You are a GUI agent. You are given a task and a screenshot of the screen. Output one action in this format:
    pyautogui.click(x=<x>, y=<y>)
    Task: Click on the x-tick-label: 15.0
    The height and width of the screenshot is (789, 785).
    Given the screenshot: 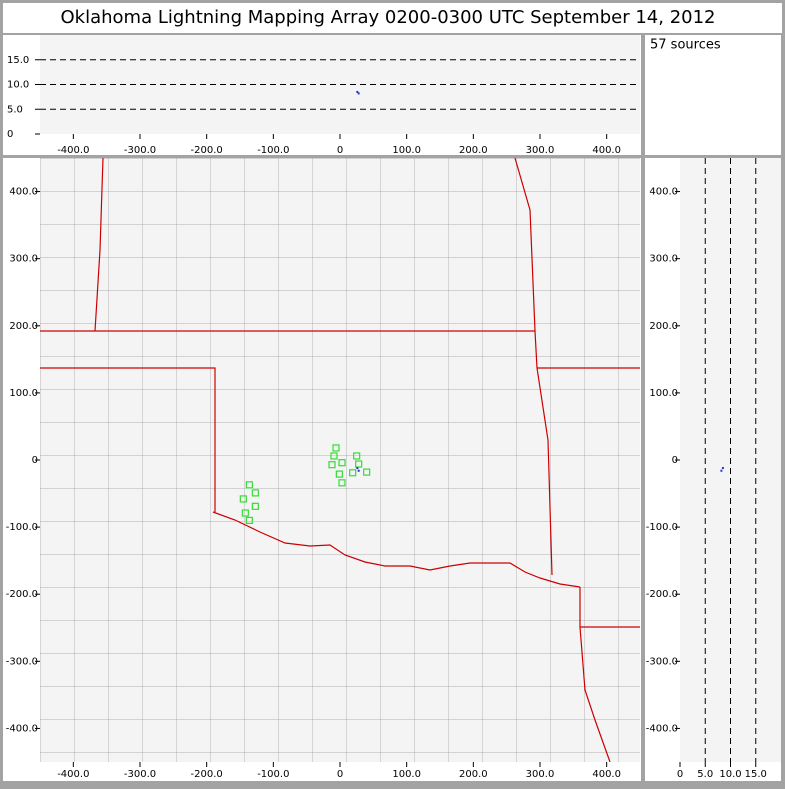 What is the action you would take?
    pyautogui.click(x=756, y=774)
    